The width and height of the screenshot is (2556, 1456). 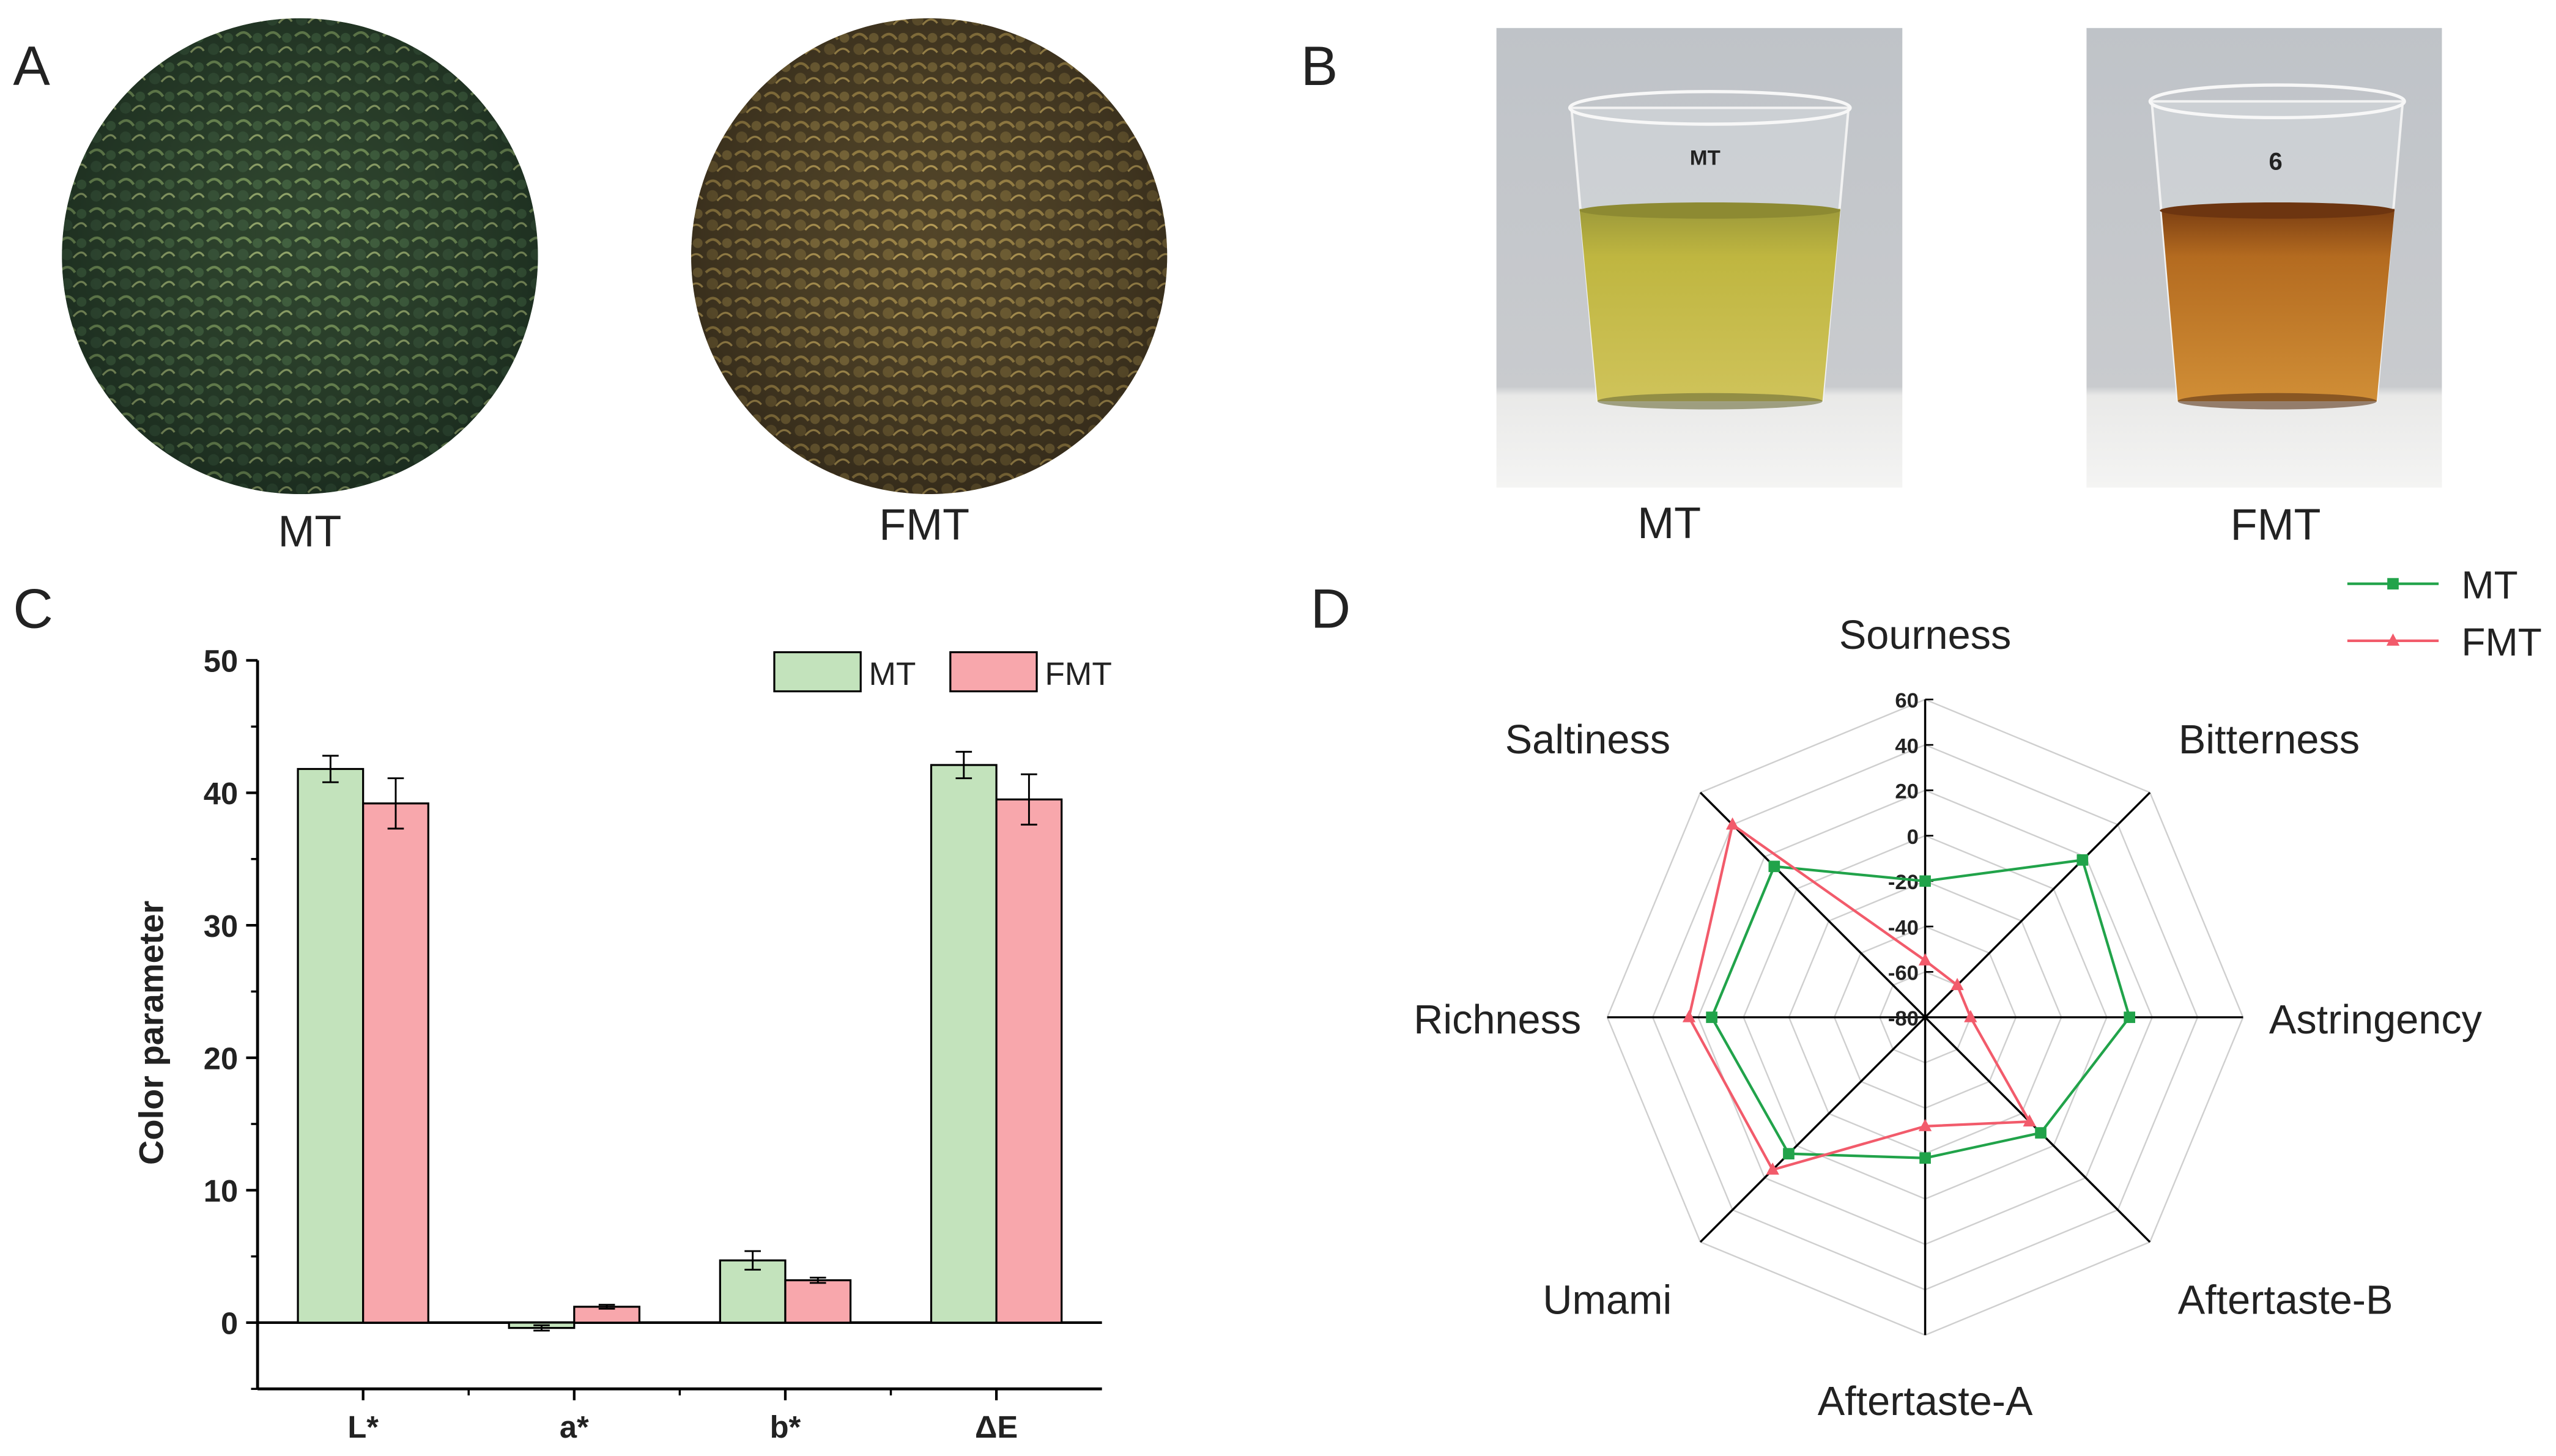 What do you see at coordinates (1913, 837) in the screenshot?
I see `radar-tick-label: 0` at bounding box center [1913, 837].